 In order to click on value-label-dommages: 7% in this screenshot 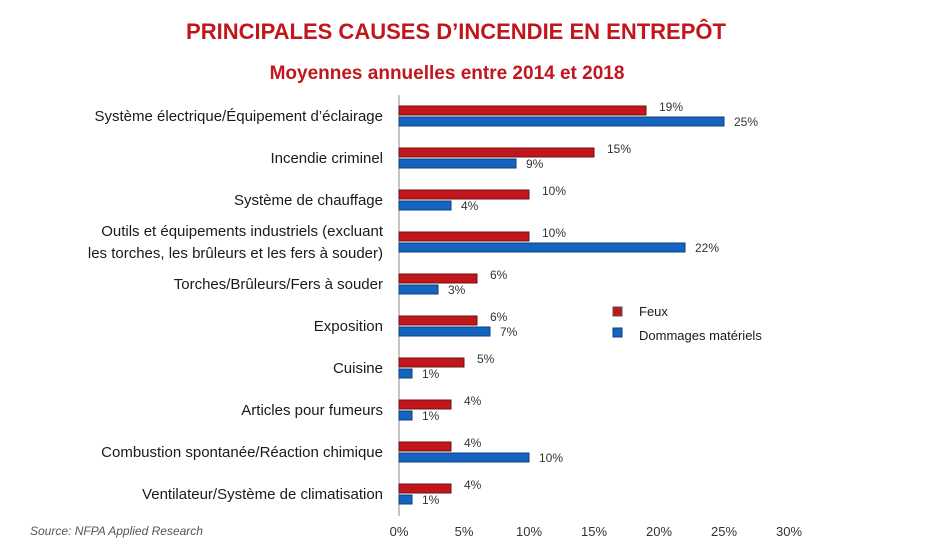, I will do `click(509, 332)`.